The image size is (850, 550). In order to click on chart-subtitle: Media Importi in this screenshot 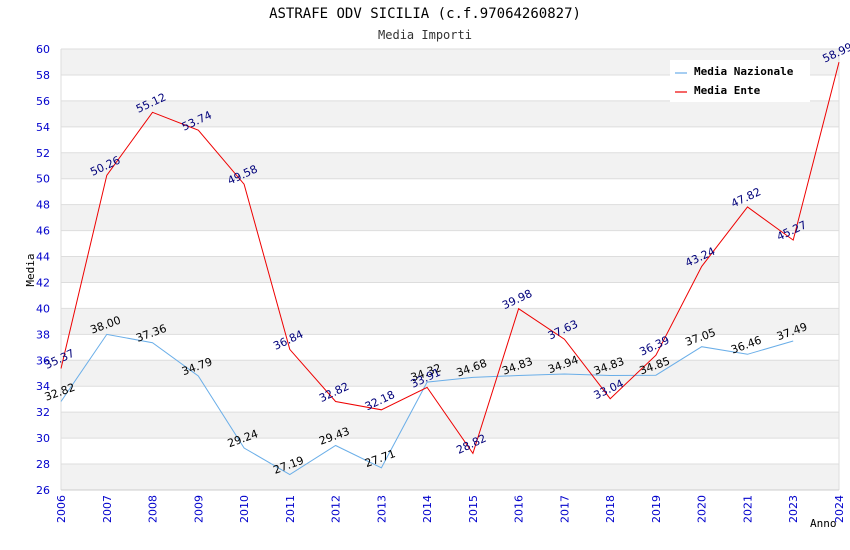, I will do `click(425, 35)`.